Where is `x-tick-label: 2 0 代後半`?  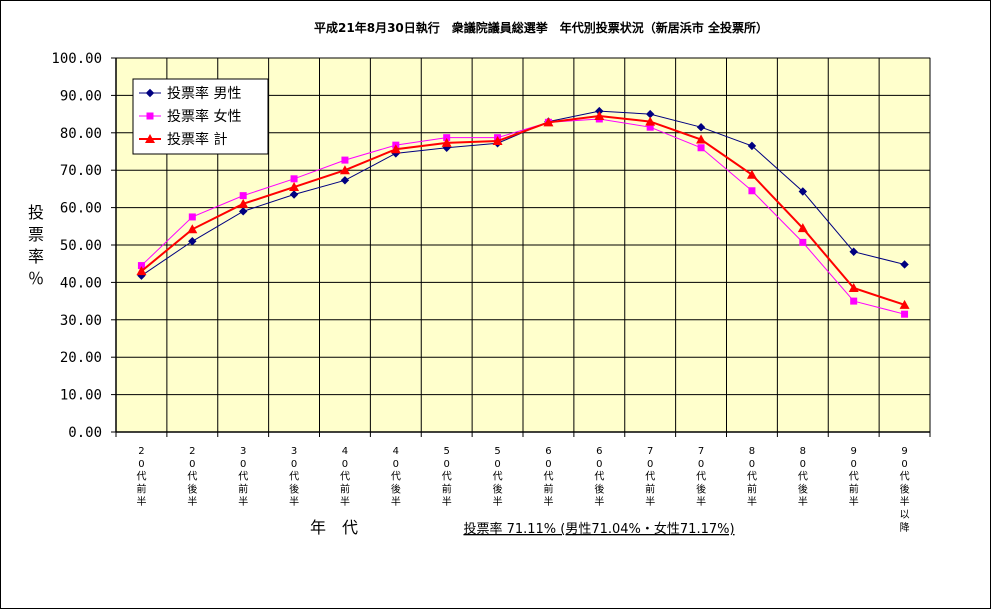 x-tick-label: 2 0 代後半 is located at coordinates (192, 477).